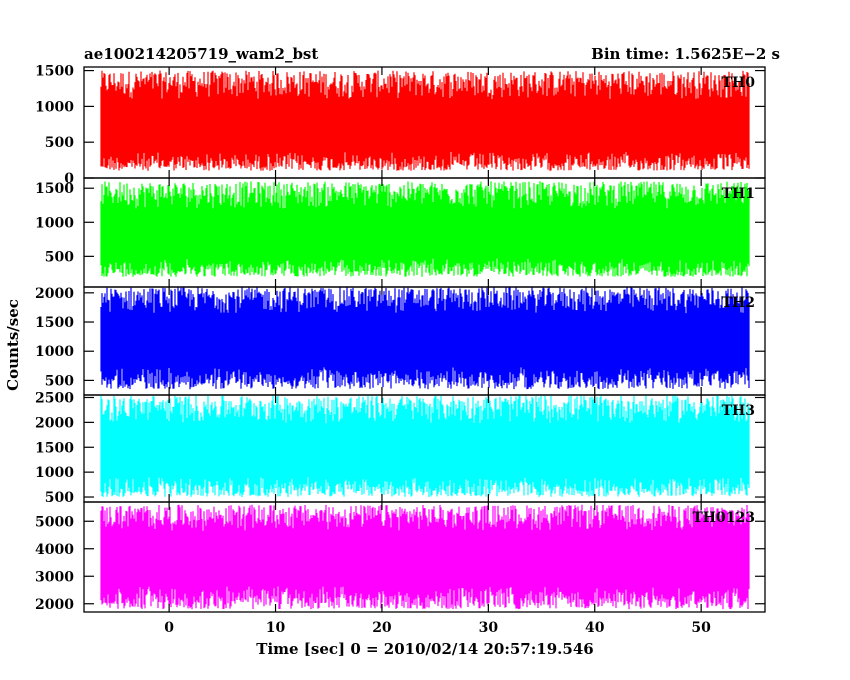  Describe the element at coordinates (54, 577) in the screenshot. I see `y-tick-label-th0123: 3000` at that location.